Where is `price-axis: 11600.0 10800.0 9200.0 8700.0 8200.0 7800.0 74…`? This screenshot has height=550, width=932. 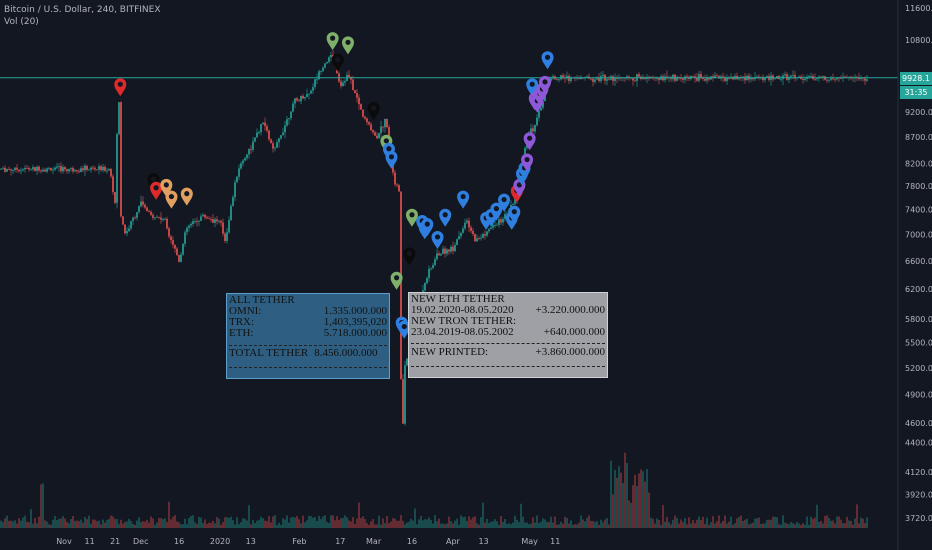 price-axis: 11600.0 10800.0 9200.0 8700.0 8200.0 7800.0 74… is located at coordinates (918, 263).